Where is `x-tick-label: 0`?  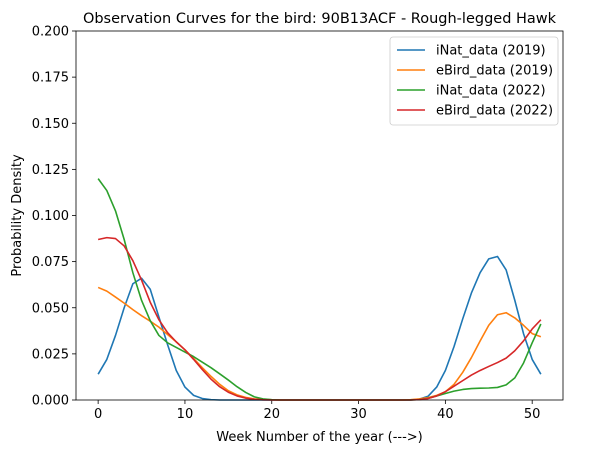 x-tick-label: 0 is located at coordinates (98, 414).